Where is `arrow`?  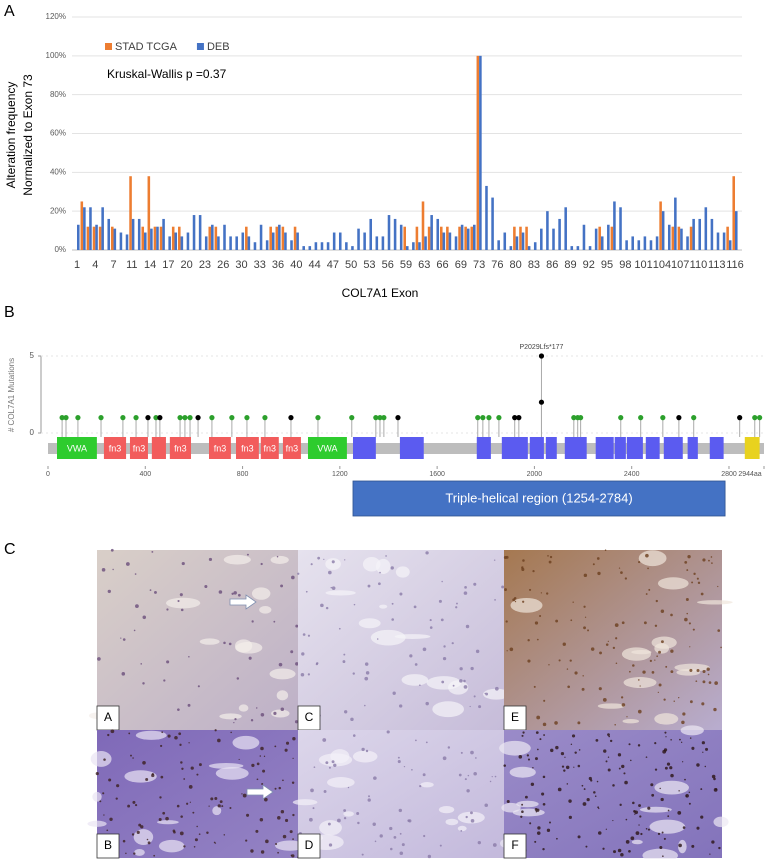
arrow is located at coordinates (260, 792).